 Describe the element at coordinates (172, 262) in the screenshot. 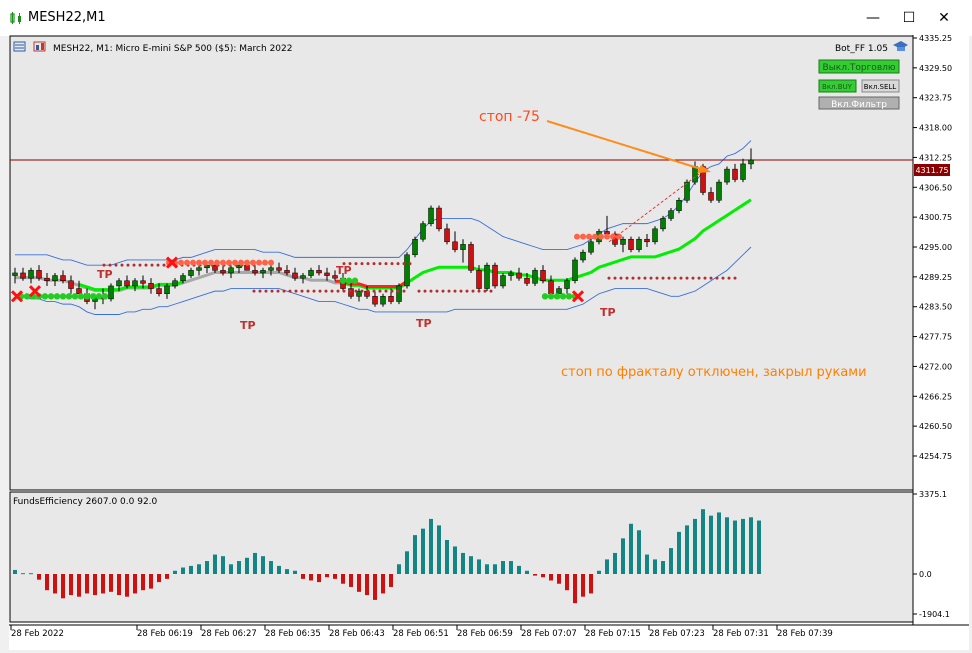

I see `close-cross-icon` at that location.